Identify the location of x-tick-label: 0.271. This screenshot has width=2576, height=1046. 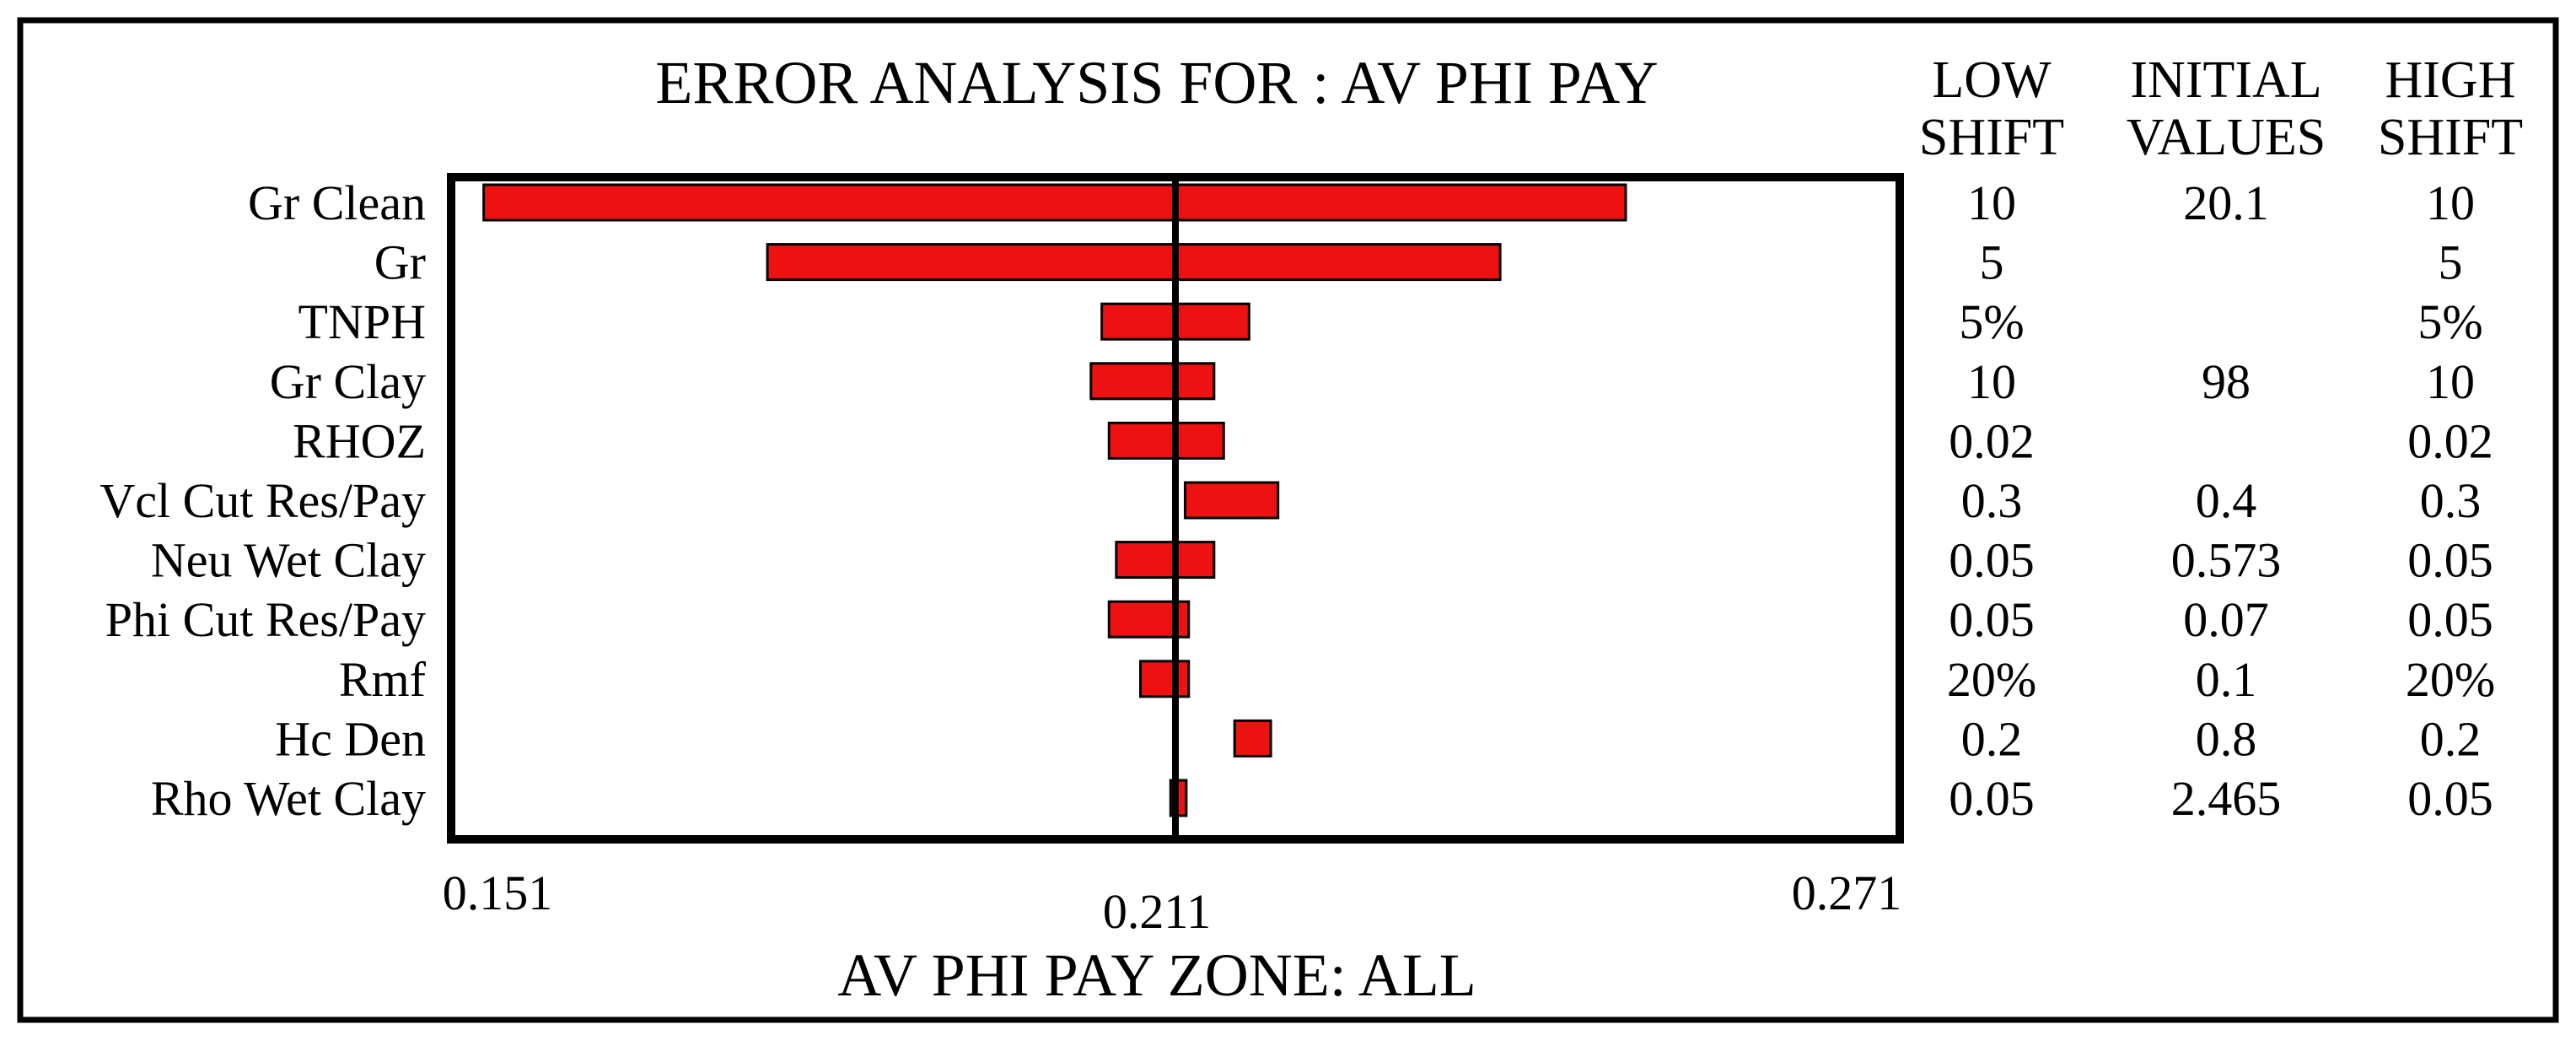
(1847, 892).